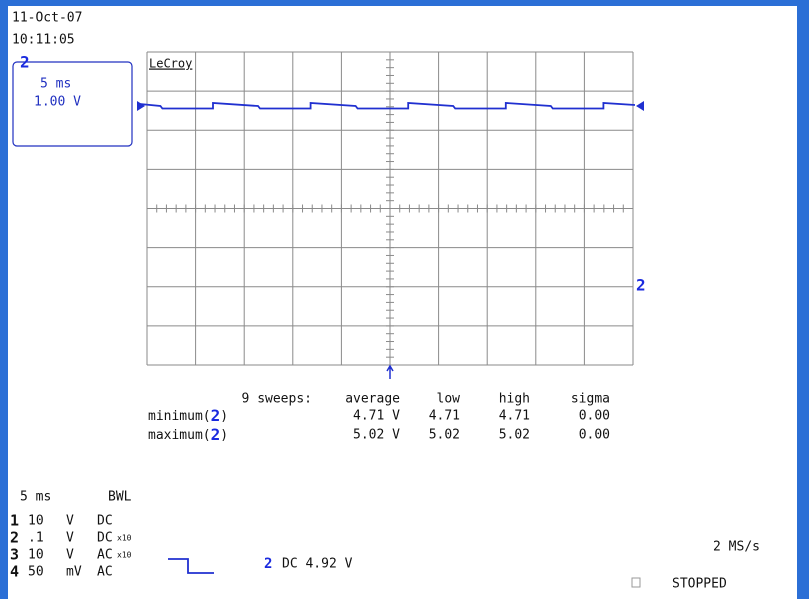  I want to click on bottom-timebase: 5 ms, so click(35, 497).